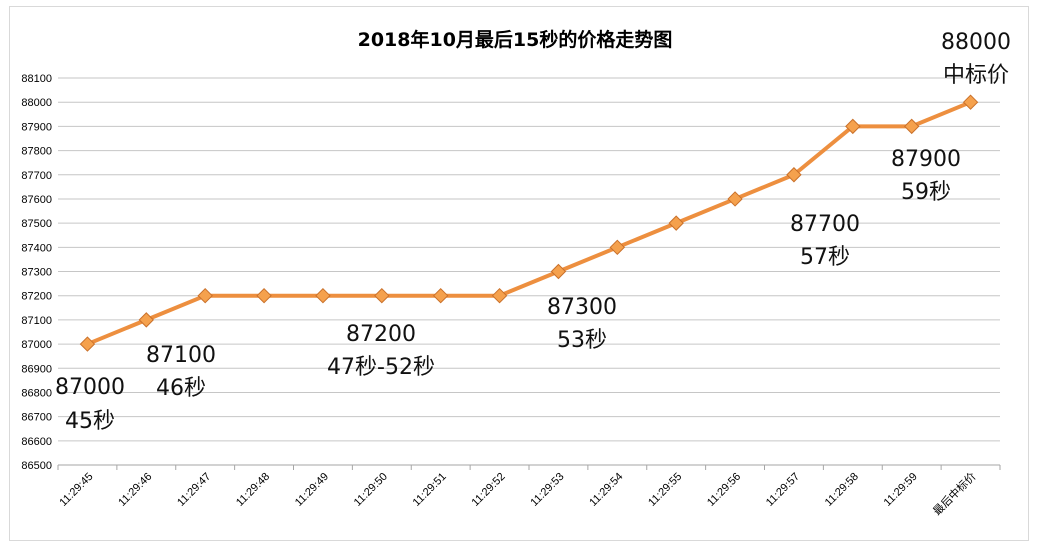  Describe the element at coordinates (36, 369) in the screenshot. I see `y-tick-label: 86900` at that location.